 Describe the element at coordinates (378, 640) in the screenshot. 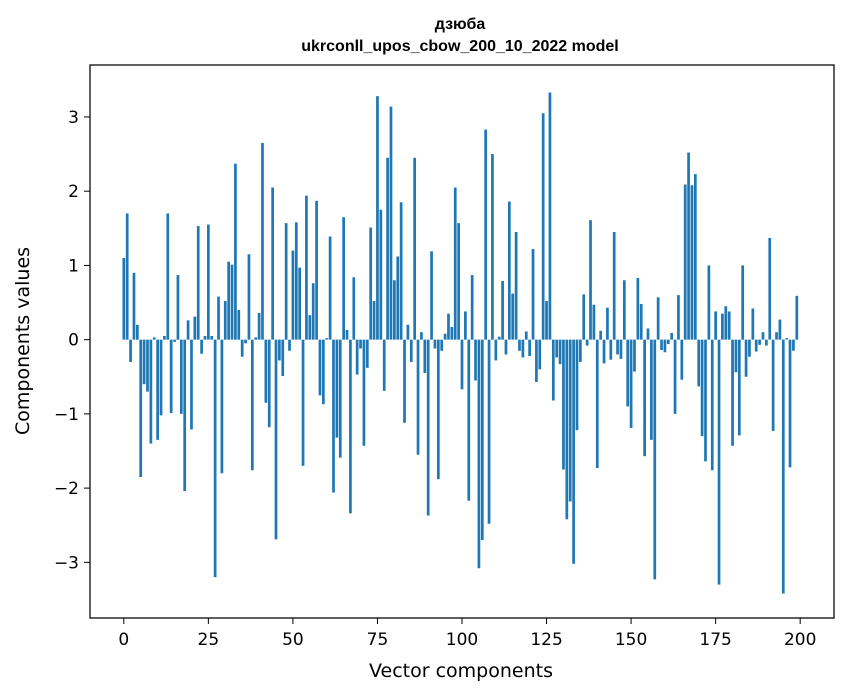

I see `x-tick-label: 75` at that location.